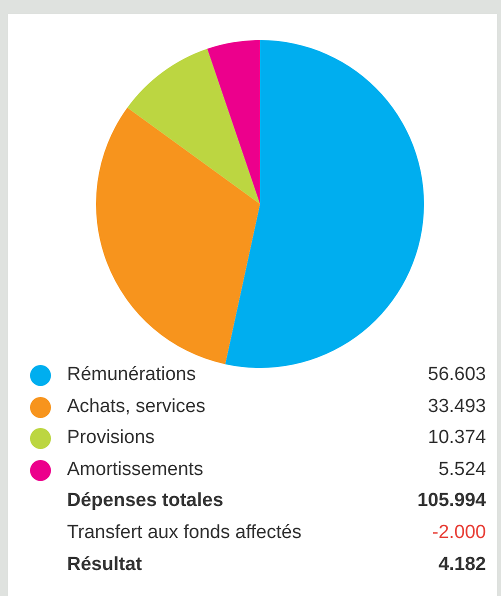  What do you see at coordinates (459, 532) in the screenshot?
I see `text: -2.000` at bounding box center [459, 532].